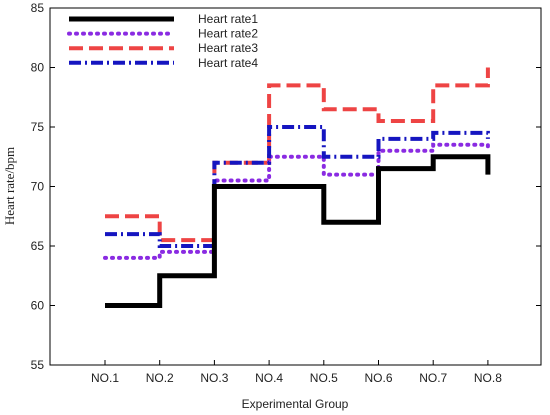 This screenshot has height=415, width=550. I want to click on x-tick-label: NO.6, so click(378, 378).